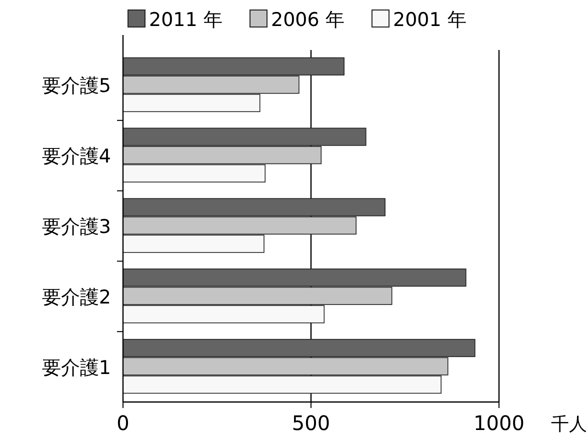  I want to click on legend-label: 2006 年, so click(307, 20).